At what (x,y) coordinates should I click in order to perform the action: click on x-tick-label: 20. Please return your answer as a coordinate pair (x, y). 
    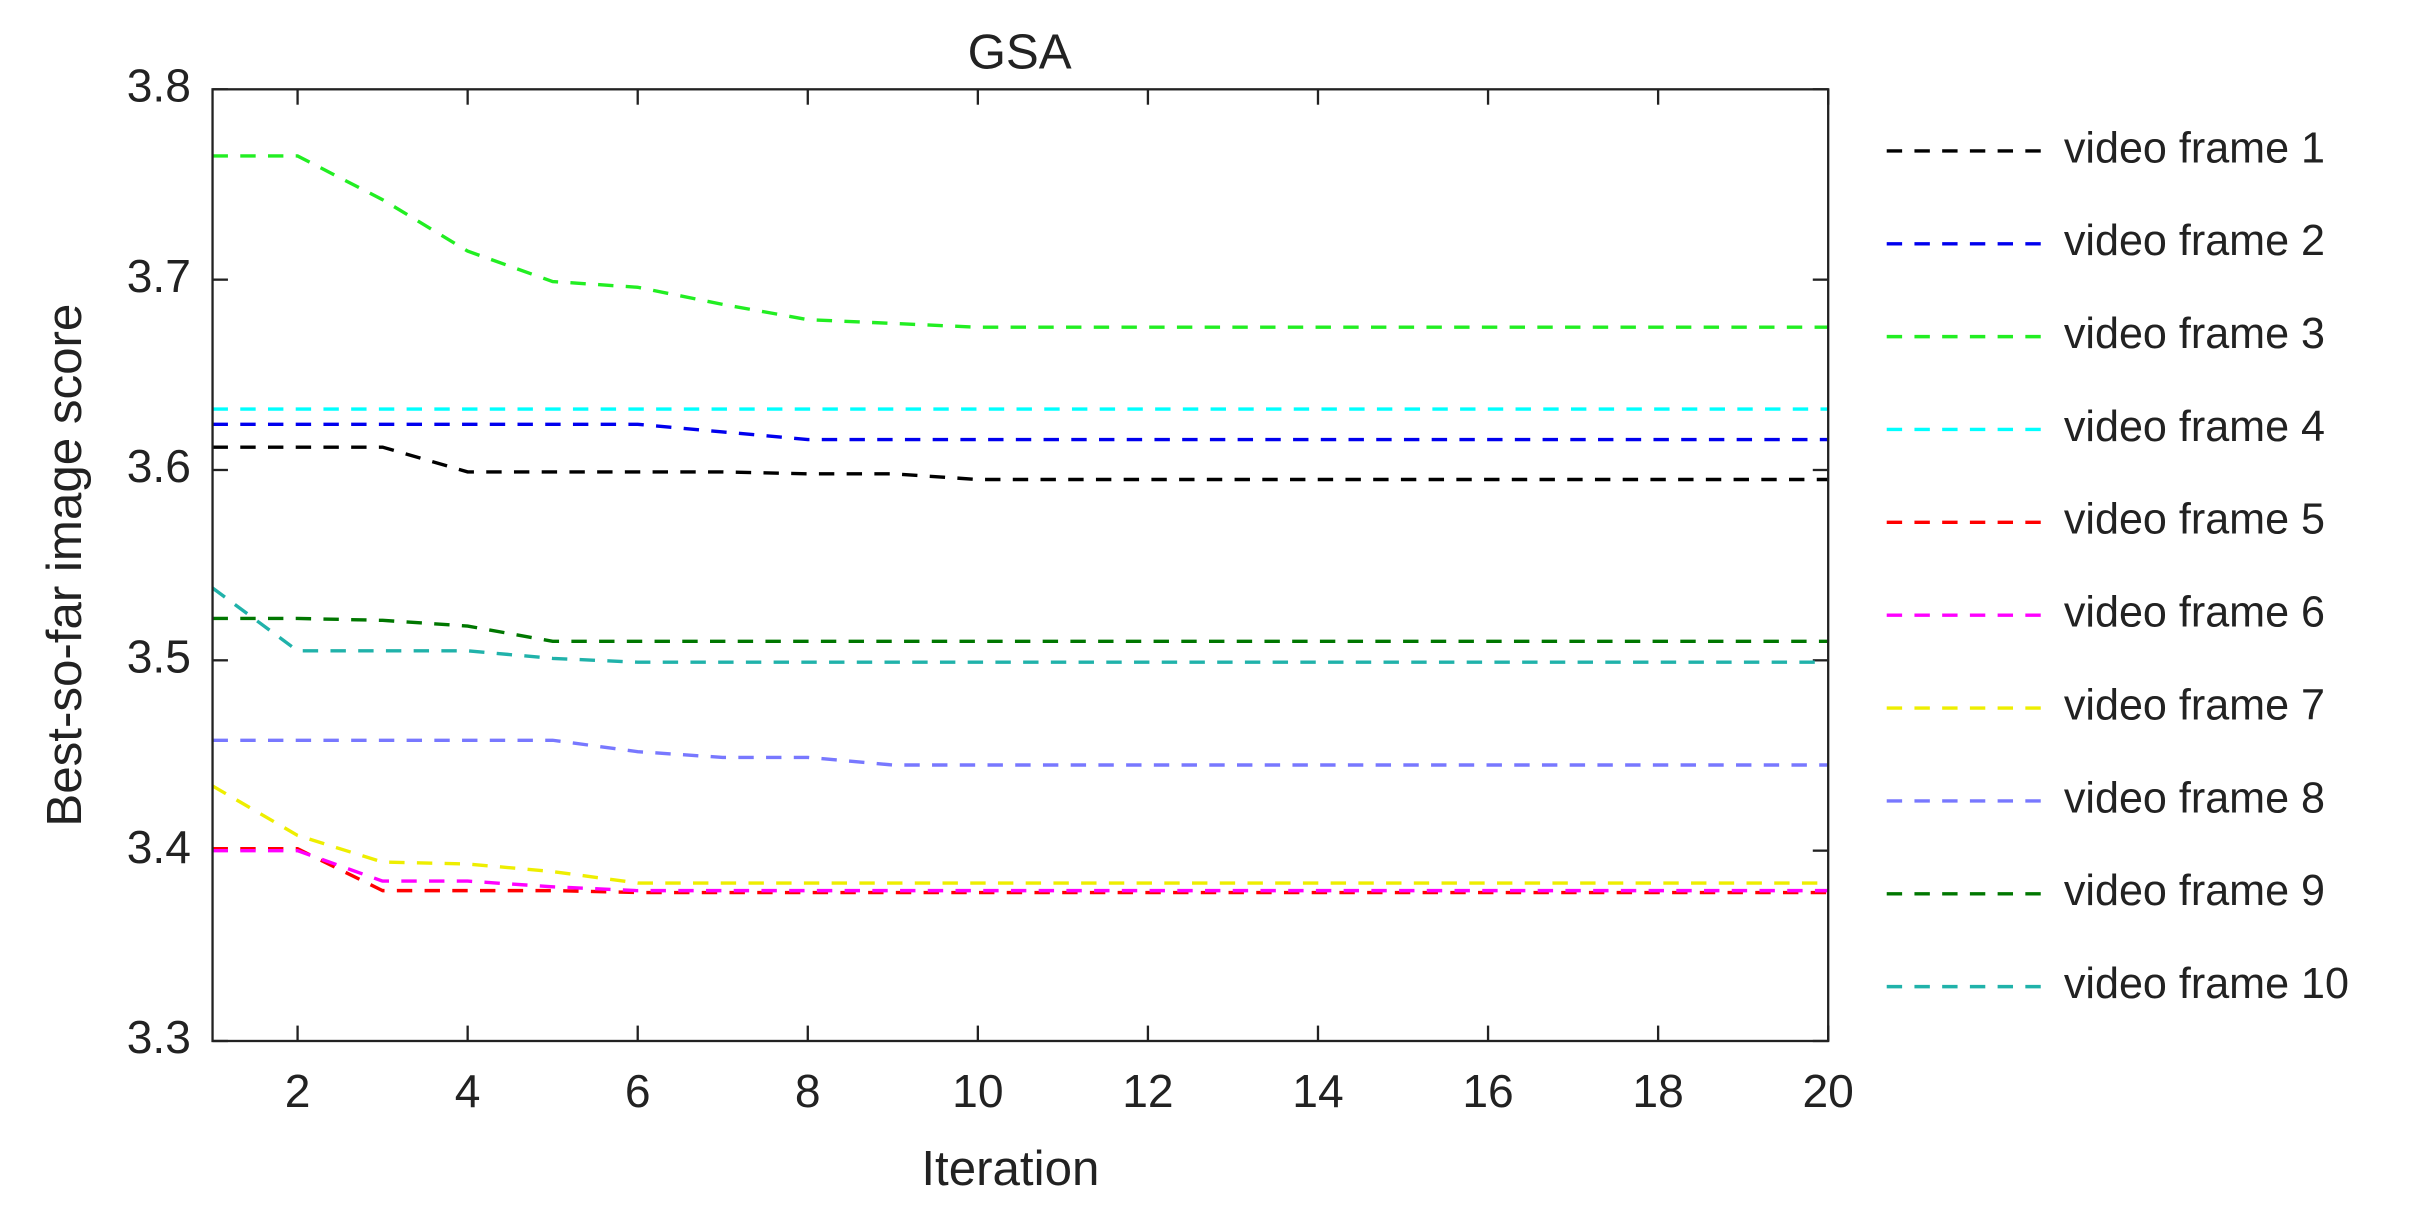
    Looking at the image, I should click on (1828, 1091).